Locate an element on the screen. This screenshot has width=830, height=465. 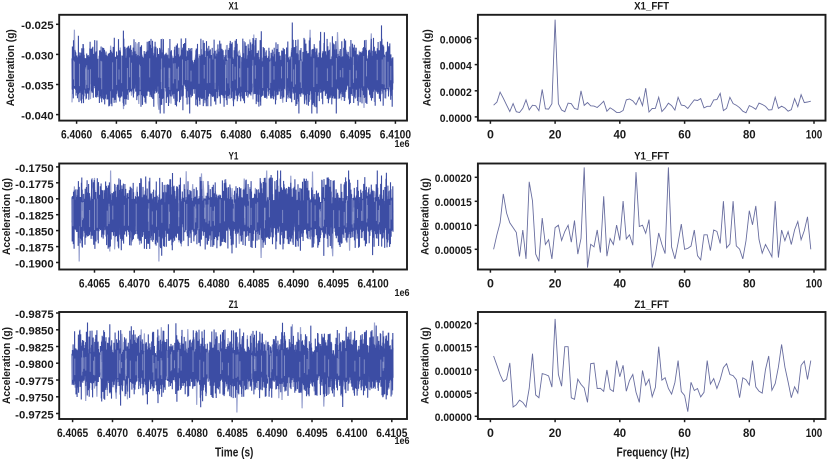
svg-text: 0.0002 is located at coordinates (456, 93).